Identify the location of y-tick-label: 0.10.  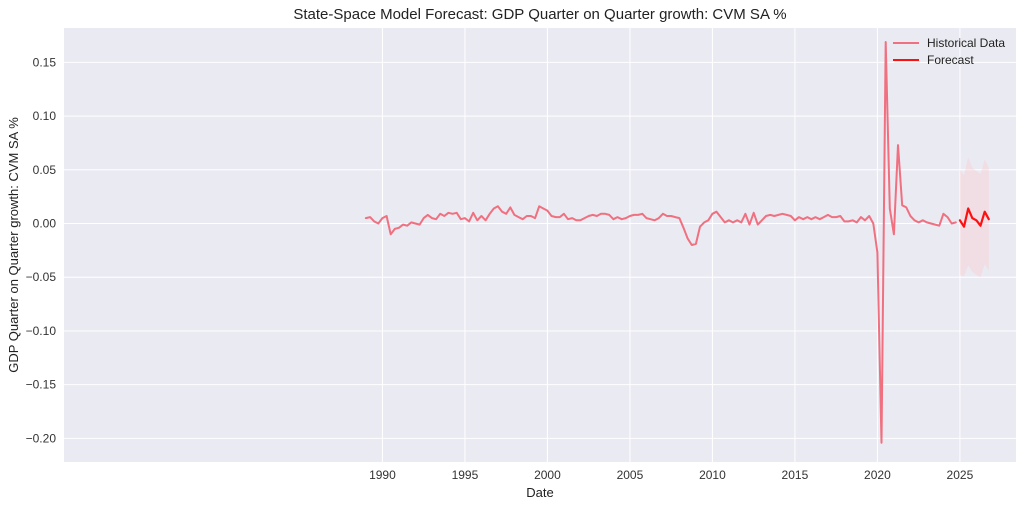
(45, 116).